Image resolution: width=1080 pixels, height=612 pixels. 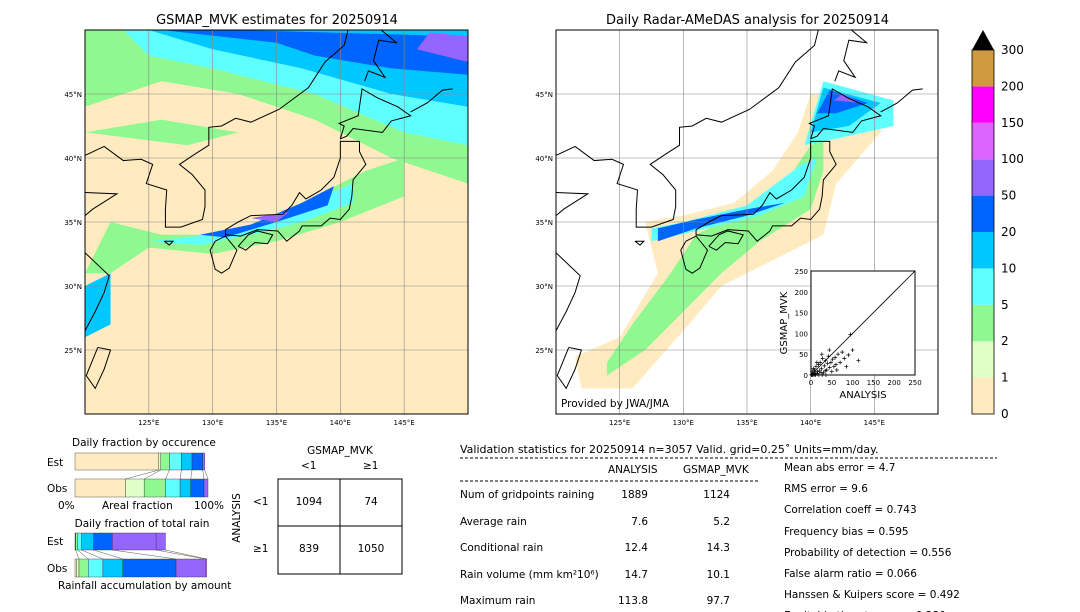 I want to click on colorbar-over-arrow, so click(x=983, y=40).